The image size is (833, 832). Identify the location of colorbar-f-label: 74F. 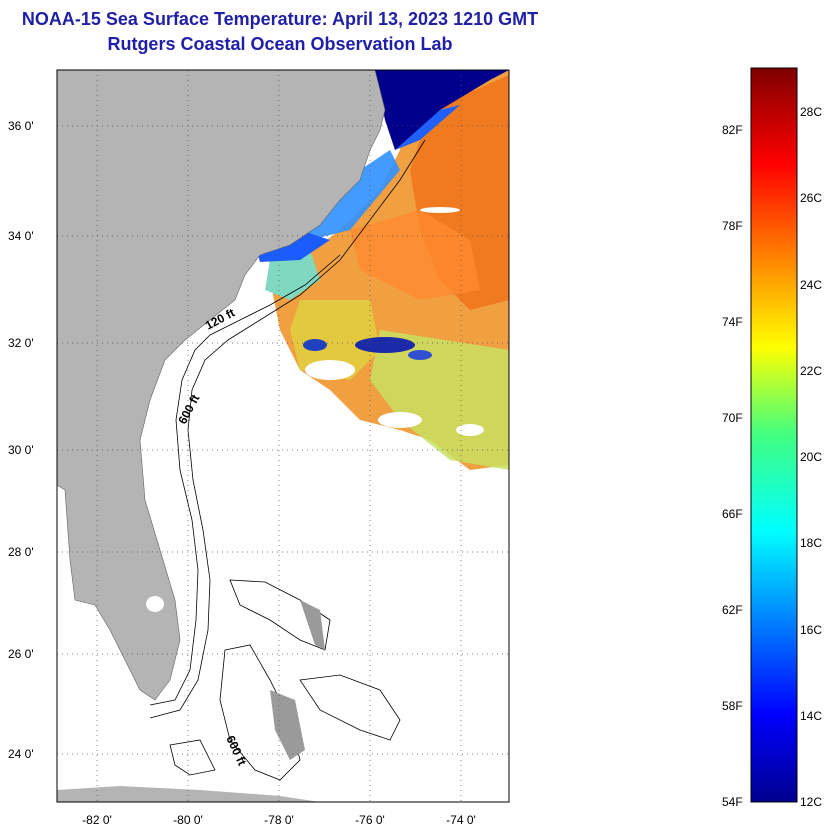
(732, 322).